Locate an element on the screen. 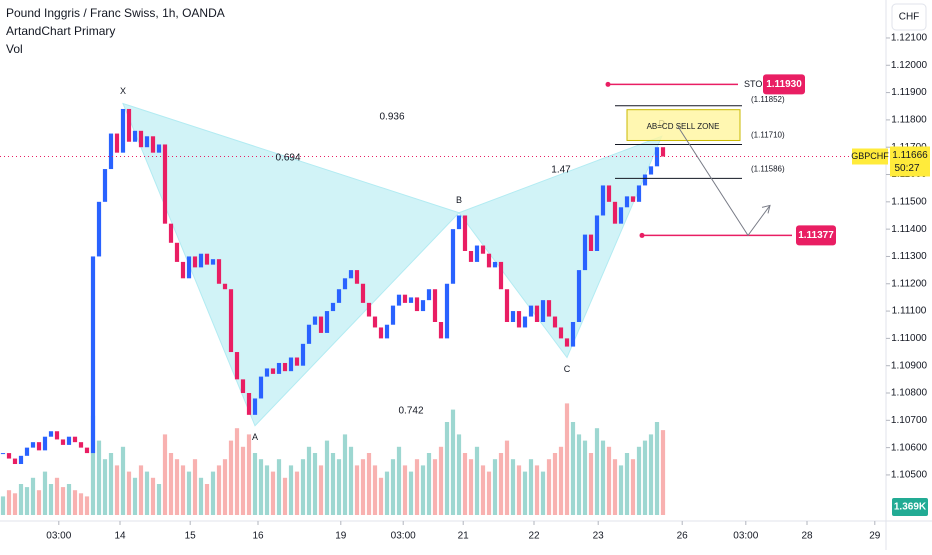 This screenshot has width=932, height=555. symbol-tag-text: GBPCHF is located at coordinates (870, 156).